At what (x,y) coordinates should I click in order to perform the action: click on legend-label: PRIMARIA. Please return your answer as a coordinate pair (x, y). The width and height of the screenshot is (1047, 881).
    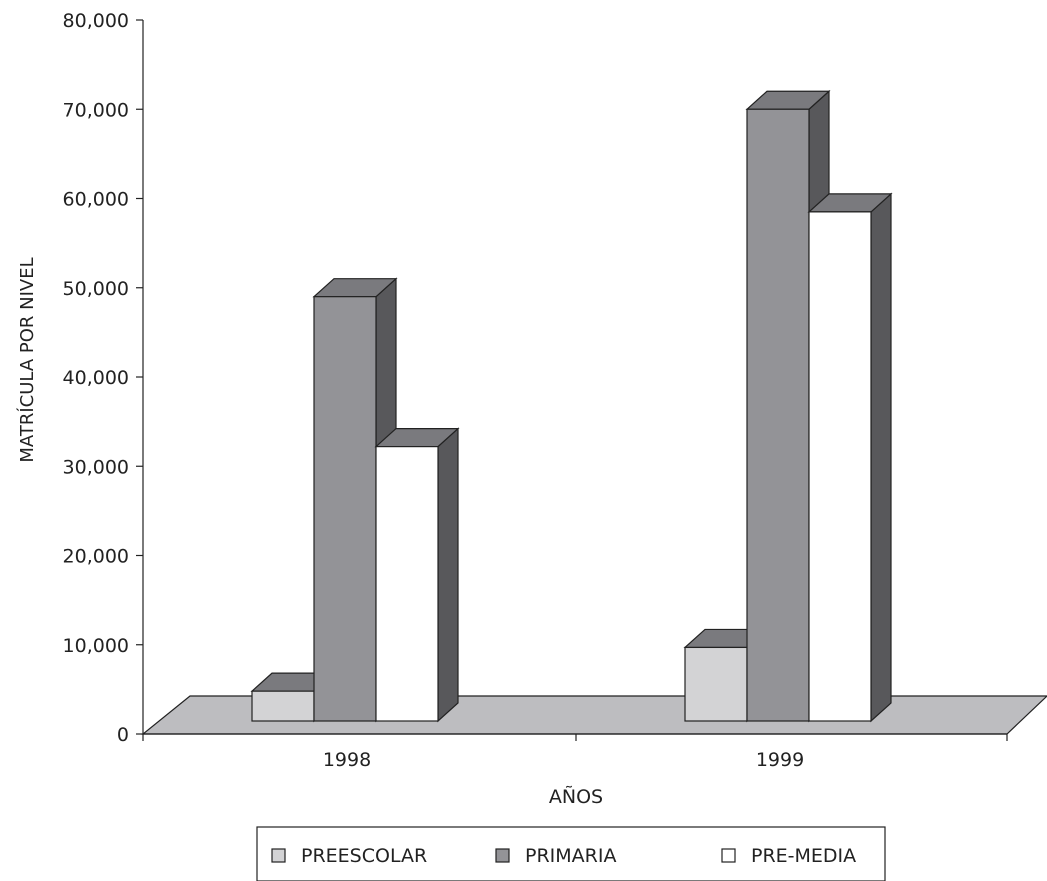
    Looking at the image, I should click on (570, 856).